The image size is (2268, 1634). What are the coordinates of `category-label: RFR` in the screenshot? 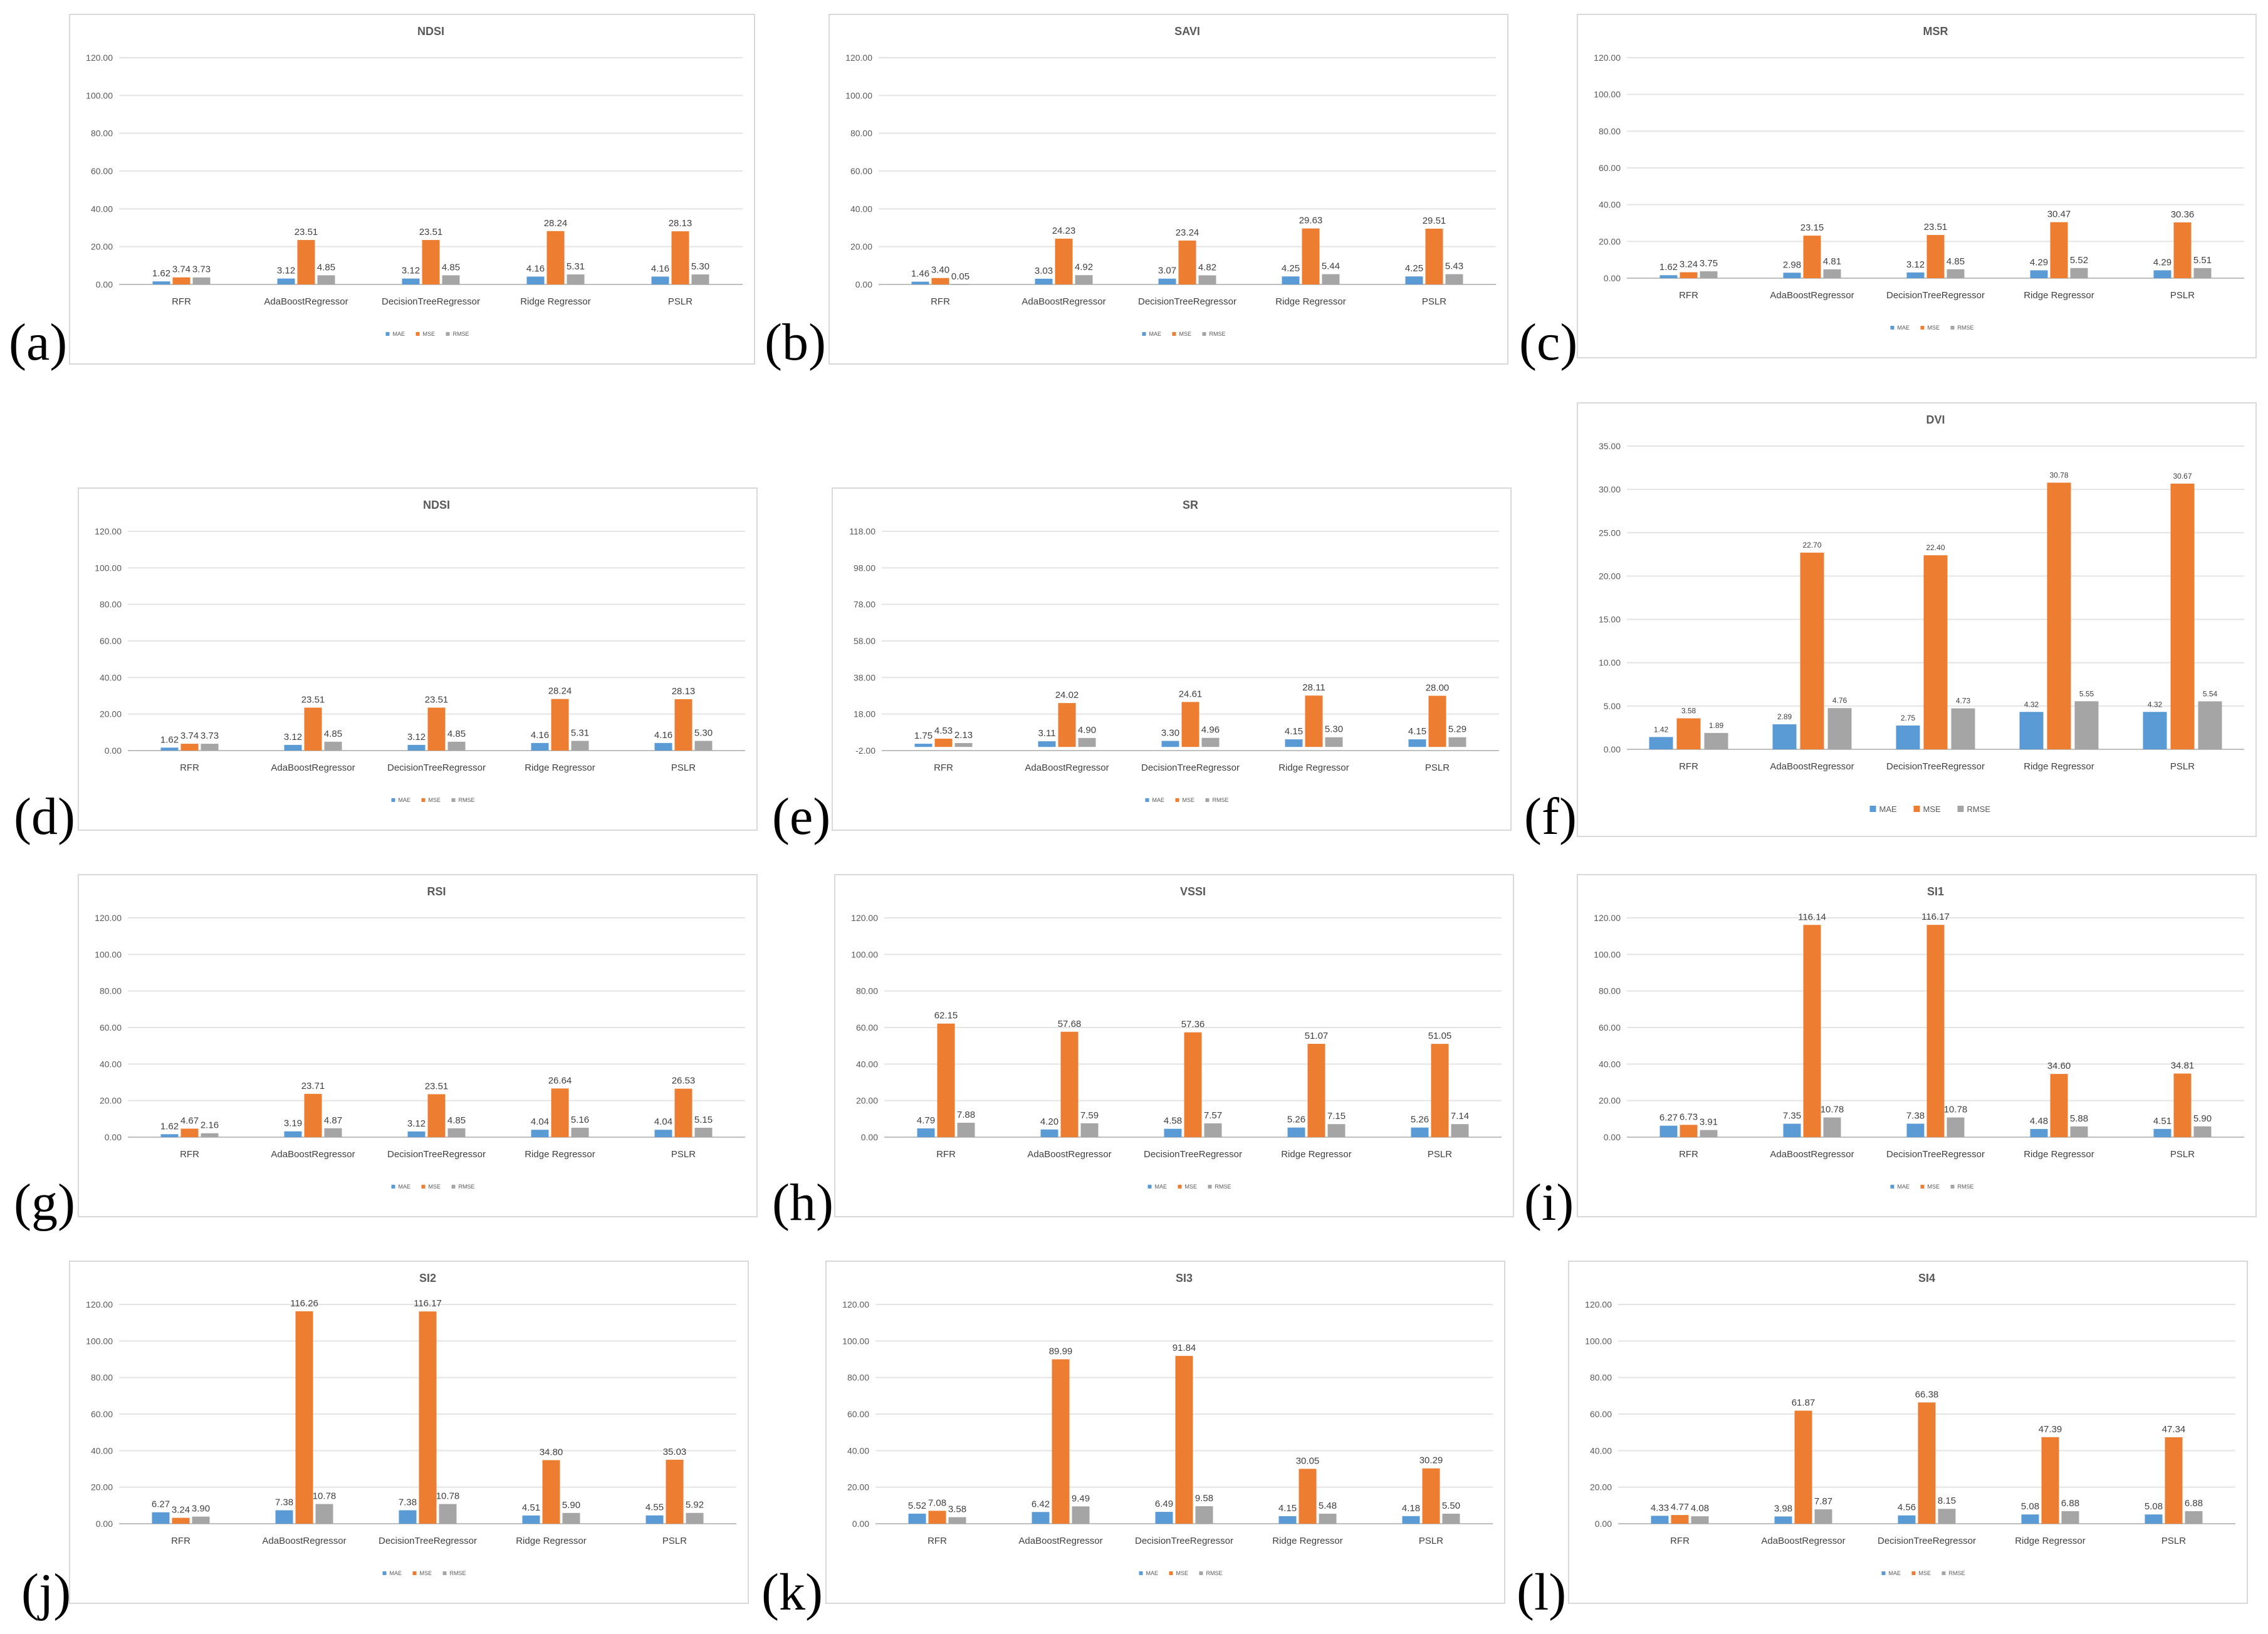 It's located at (189, 767).